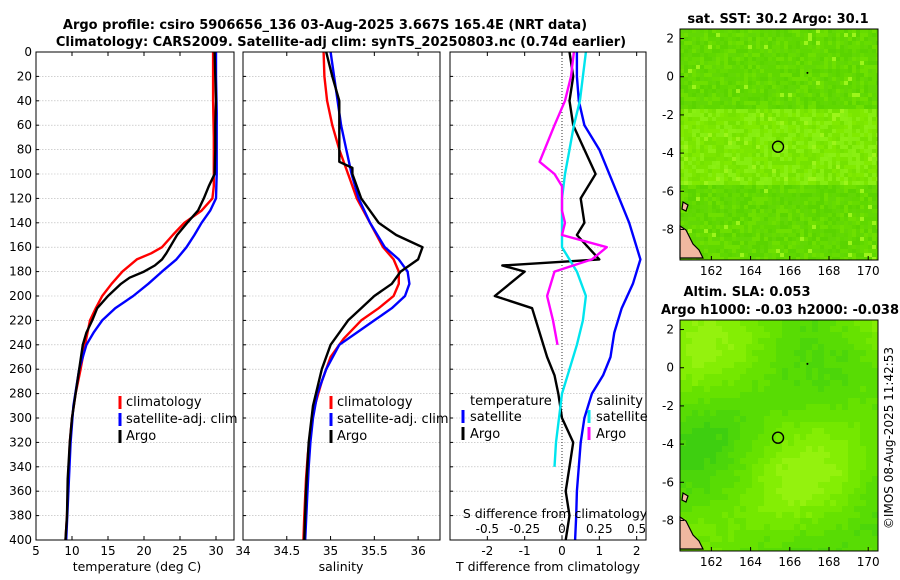 The width and height of the screenshot is (900, 580). I want to click on x-tick-label: -2, so click(487, 551).